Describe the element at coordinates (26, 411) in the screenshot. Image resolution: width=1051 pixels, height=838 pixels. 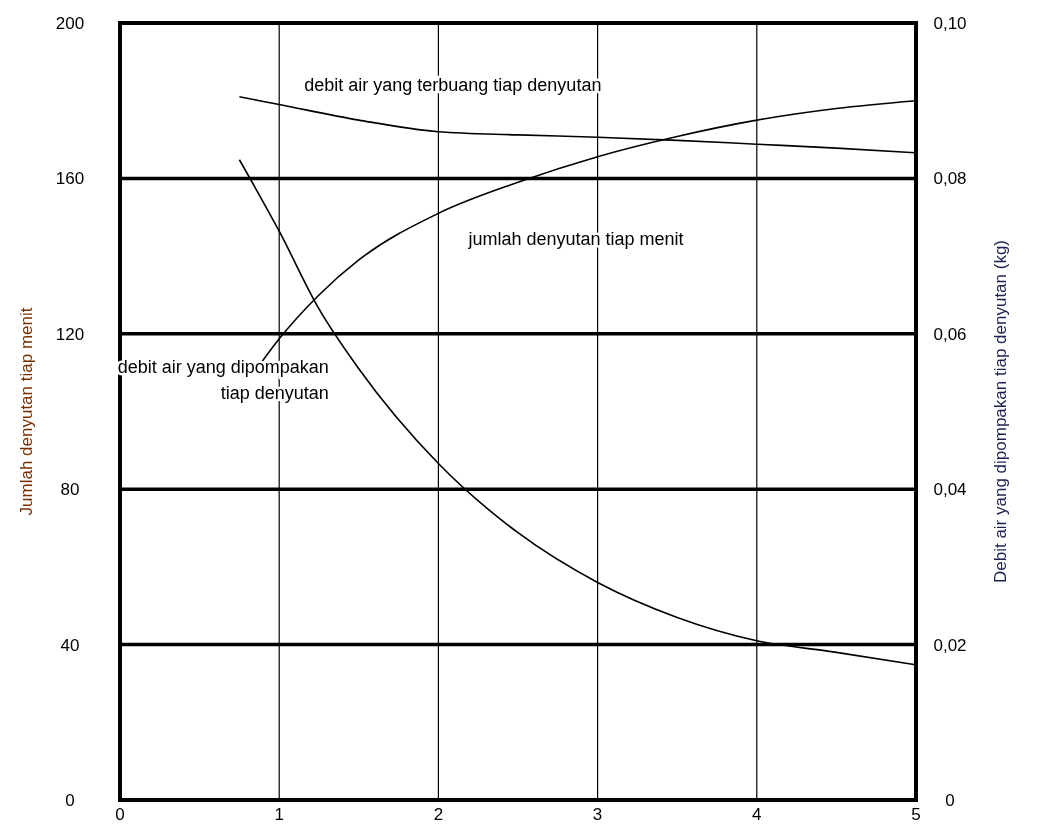
I see `y-axis-title: Jumlah denyutan tiap menit` at that location.